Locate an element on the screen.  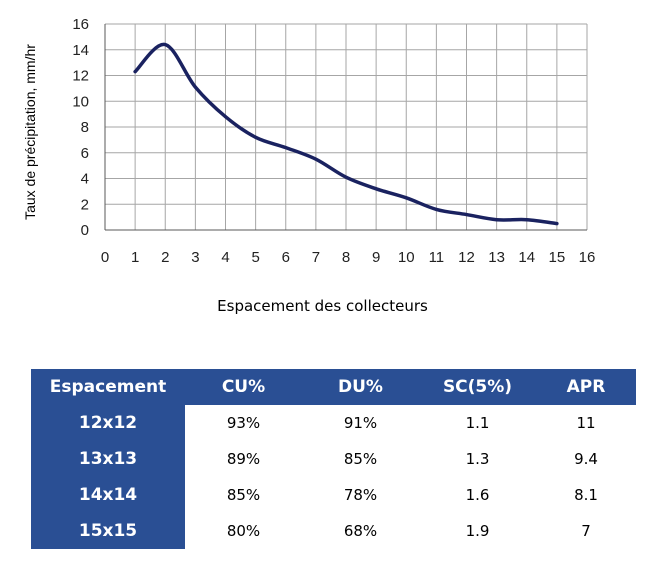
y-tick-label: 8 is located at coordinates (85, 127).